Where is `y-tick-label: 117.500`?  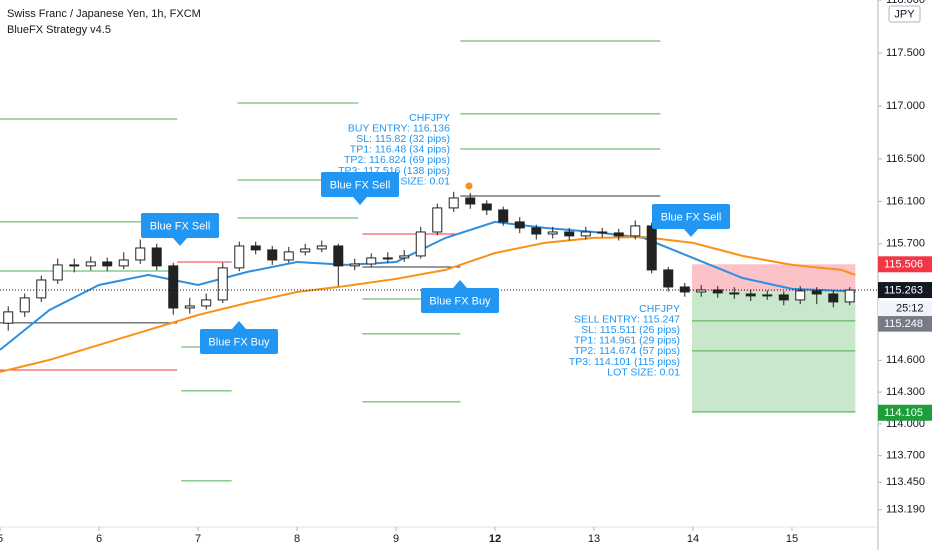 y-tick-label: 117.500 is located at coordinates (905, 53).